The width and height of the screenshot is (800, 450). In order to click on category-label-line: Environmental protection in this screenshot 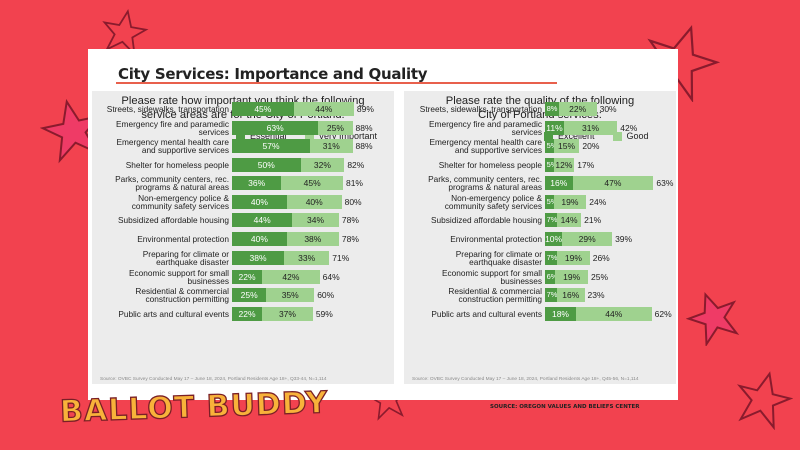, I will do `click(183, 239)`.